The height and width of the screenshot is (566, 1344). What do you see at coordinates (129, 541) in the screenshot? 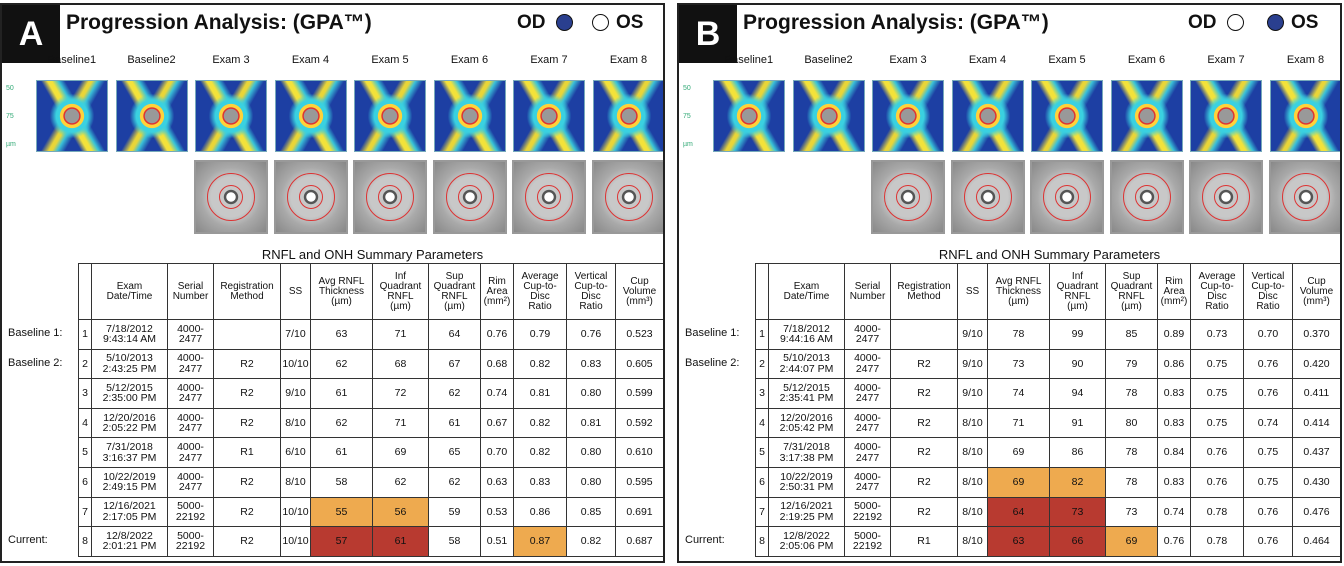
I see `table-cell: 12/8/2022 2:01:21 PM` at bounding box center [129, 541].